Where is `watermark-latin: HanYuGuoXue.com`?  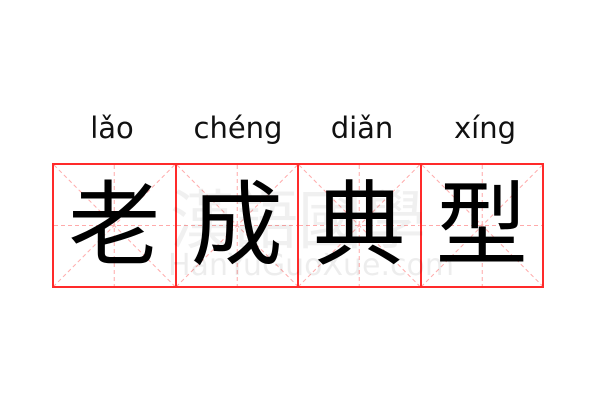
watermark-latin: HanYuGuoXue.com is located at coordinates (311, 265).